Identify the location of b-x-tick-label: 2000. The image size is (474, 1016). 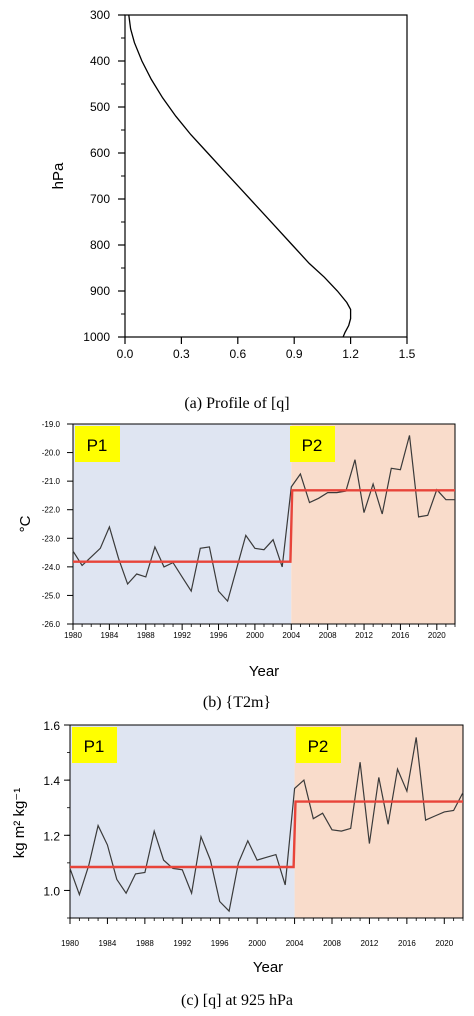
(255, 635).